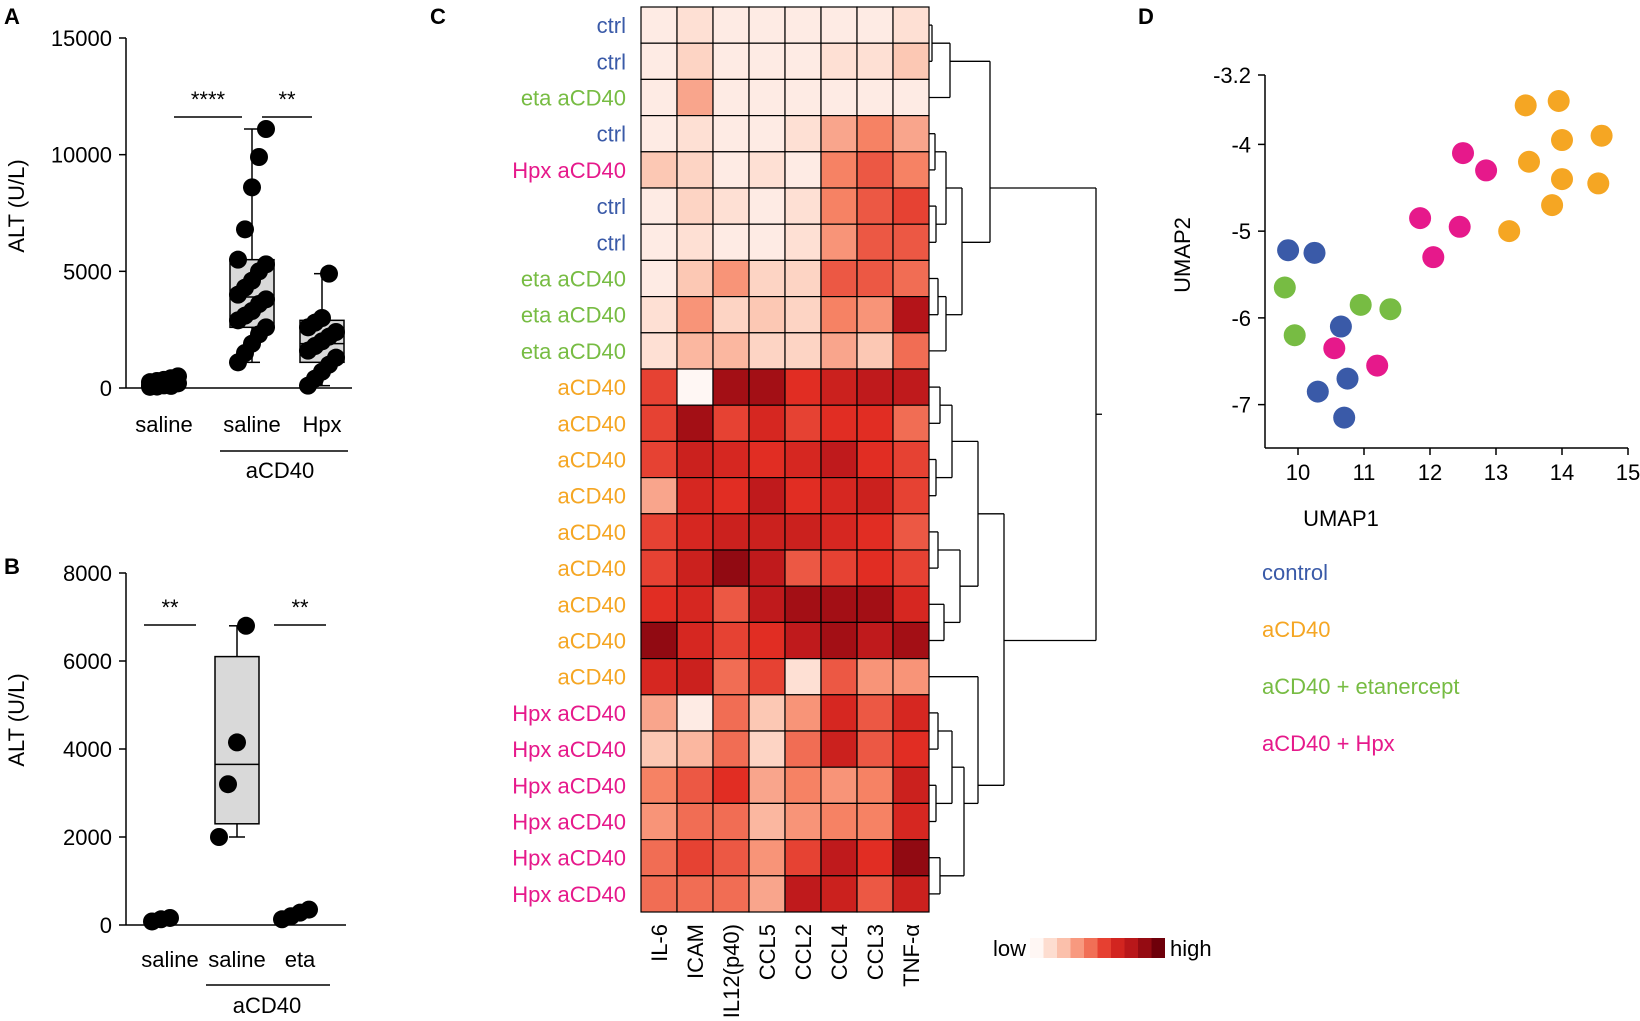  Describe the element at coordinates (1298, 472) in the screenshot. I see `panel-d-x-tick-label: 10` at that location.